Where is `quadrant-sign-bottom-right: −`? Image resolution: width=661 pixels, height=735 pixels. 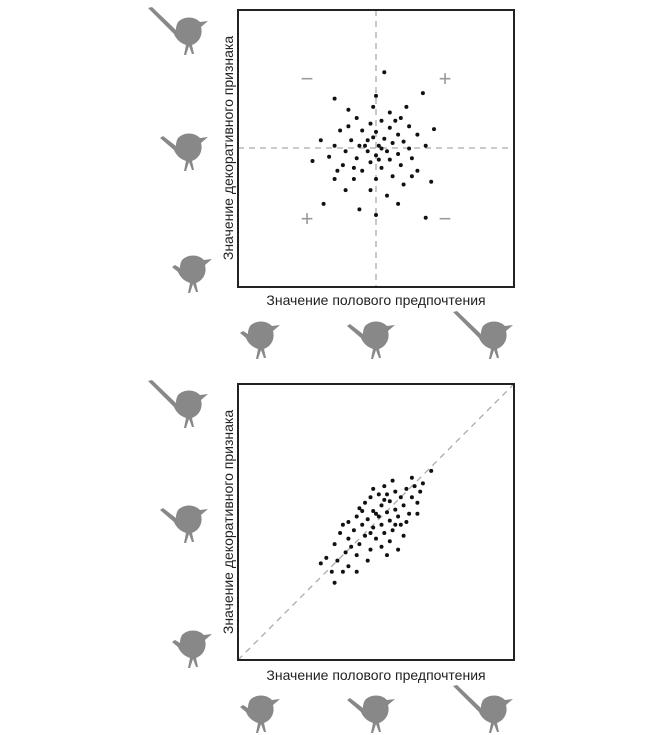
quadrant-sign-bottom-right: − is located at coordinates (445, 218).